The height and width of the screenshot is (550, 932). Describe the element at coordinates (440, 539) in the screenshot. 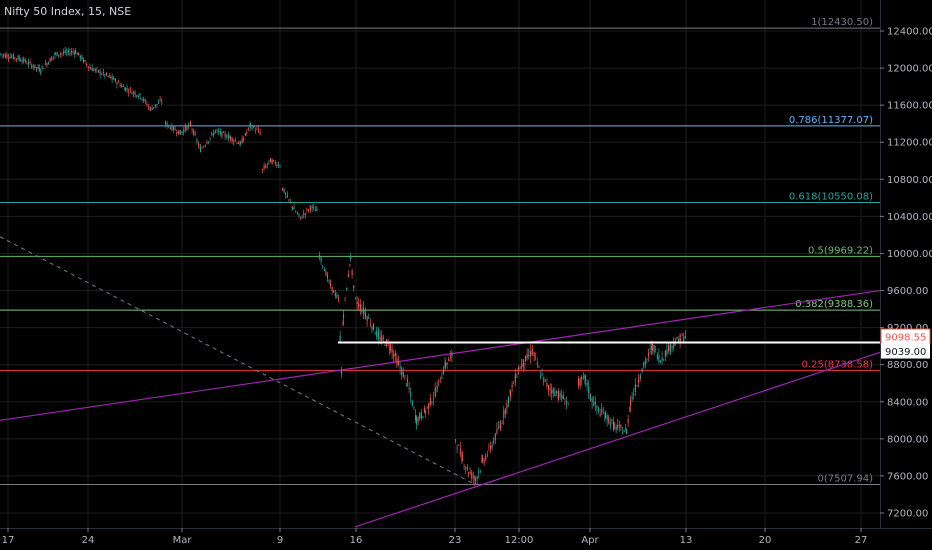

I see `time-axis-background` at that location.